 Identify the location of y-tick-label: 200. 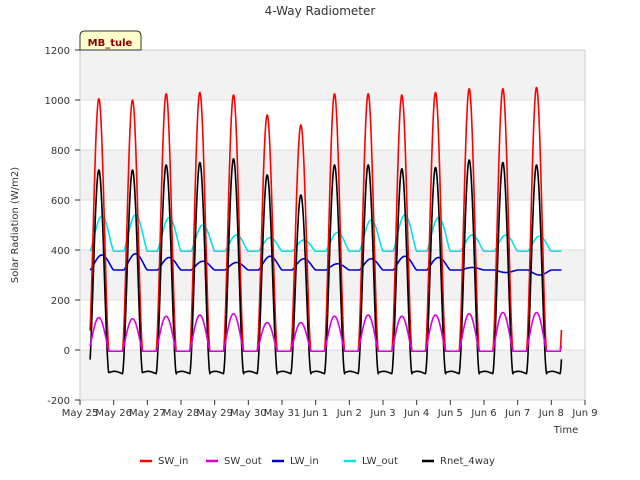
(60, 301).